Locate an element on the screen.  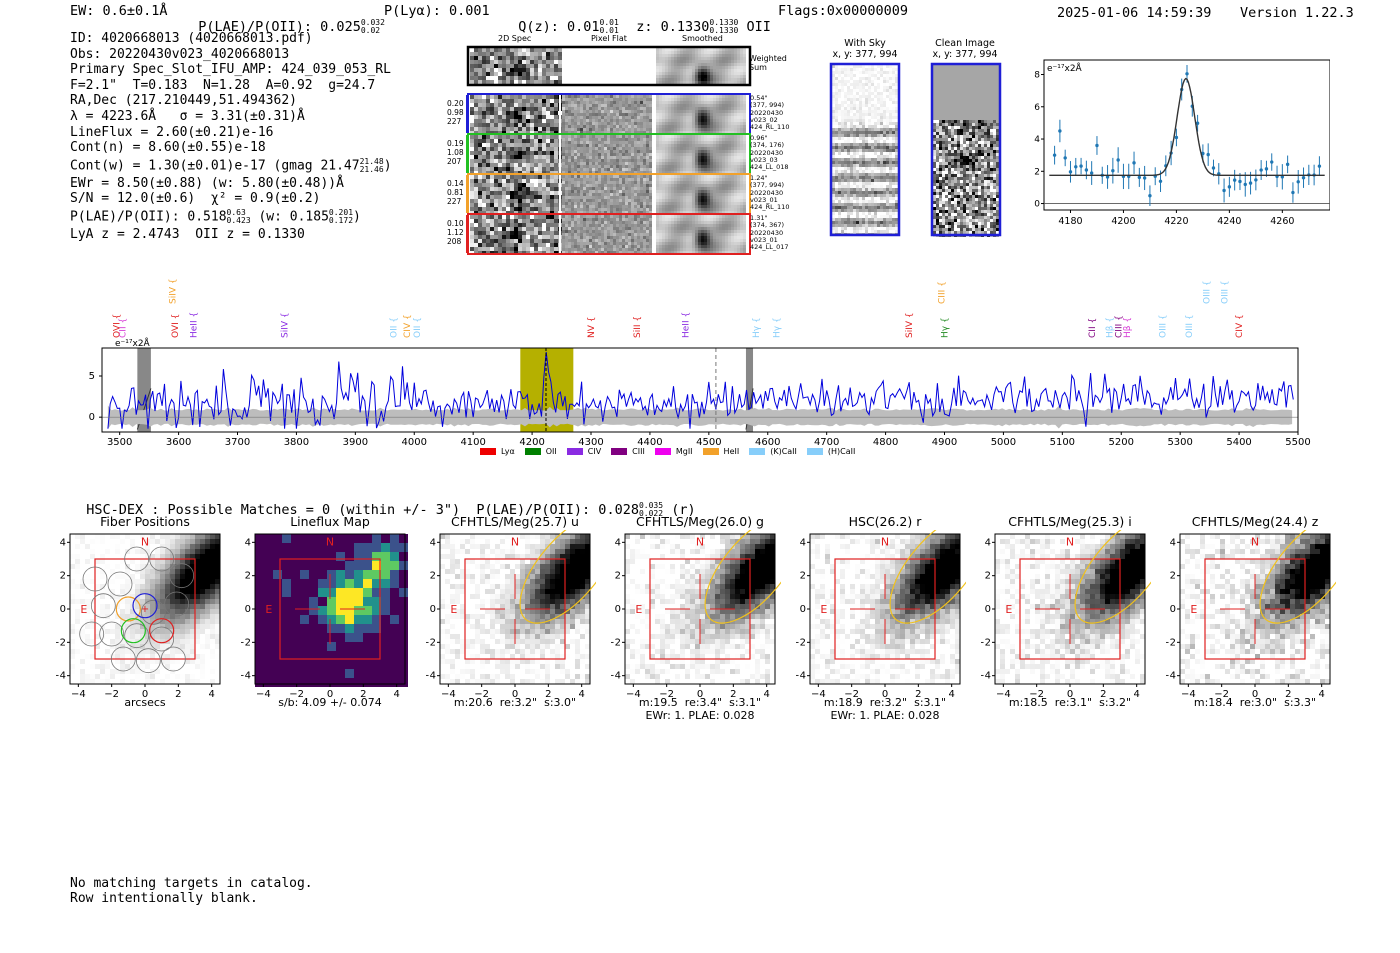
spectrum-line-label: OIII { is located at coordinates (1163, 326).